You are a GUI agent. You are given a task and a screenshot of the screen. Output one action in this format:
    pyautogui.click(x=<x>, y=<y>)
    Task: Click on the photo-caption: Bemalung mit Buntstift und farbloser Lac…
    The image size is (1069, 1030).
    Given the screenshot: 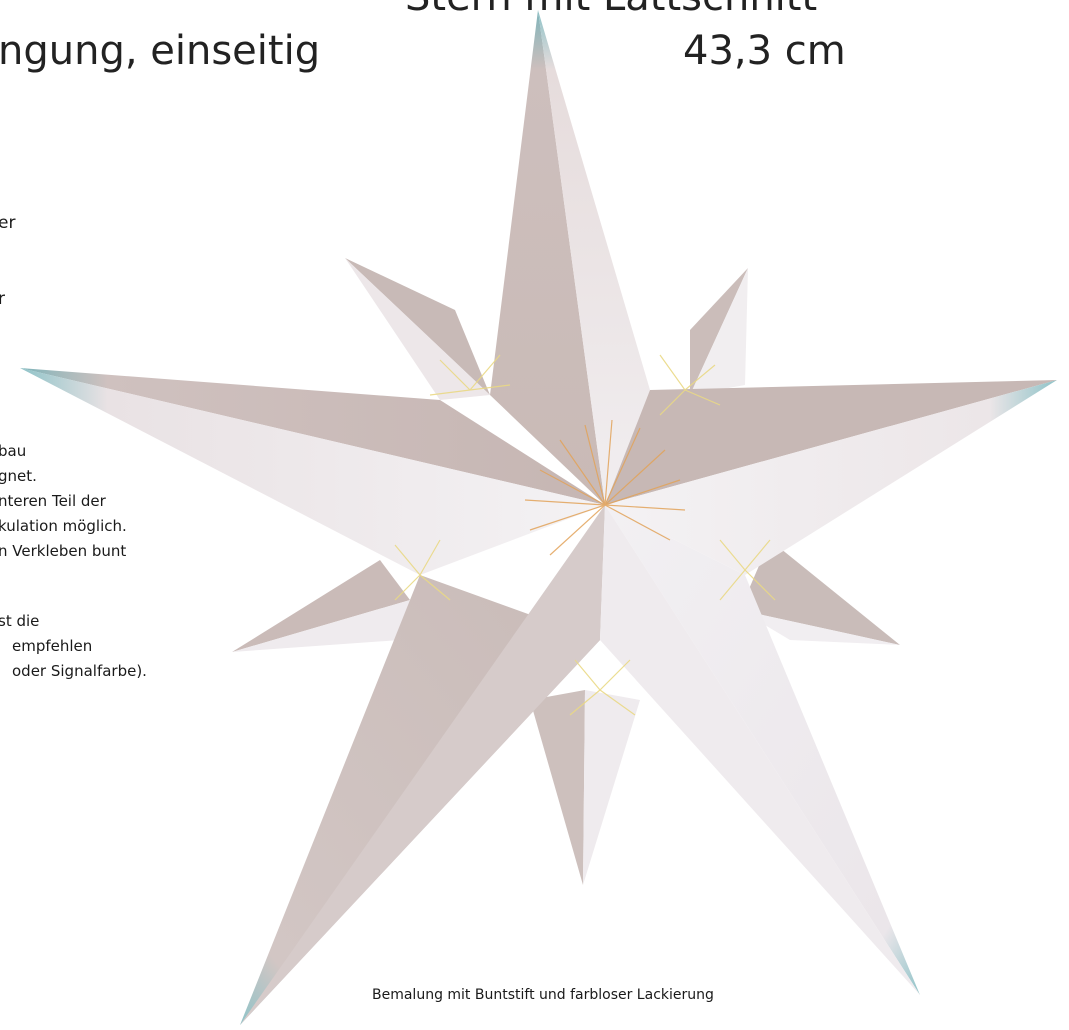 What is the action you would take?
    pyautogui.click(x=543, y=995)
    